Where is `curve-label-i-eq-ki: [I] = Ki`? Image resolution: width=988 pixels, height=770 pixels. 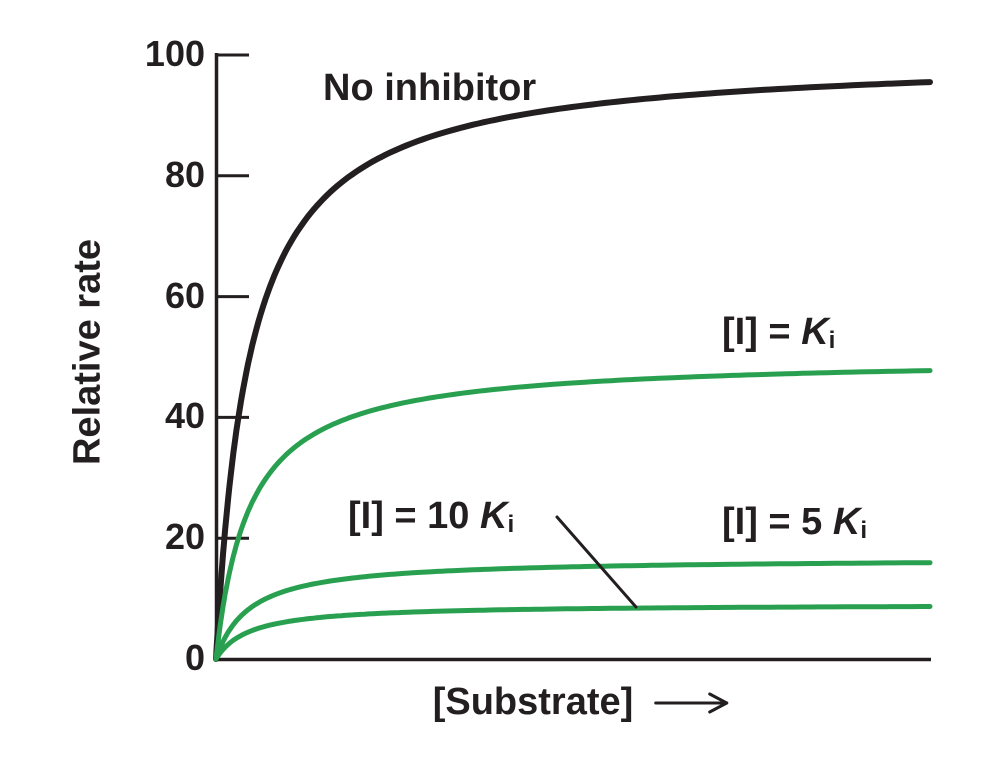
curve-label-i-eq-ki: [I] = Ki is located at coordinates (779, 333).